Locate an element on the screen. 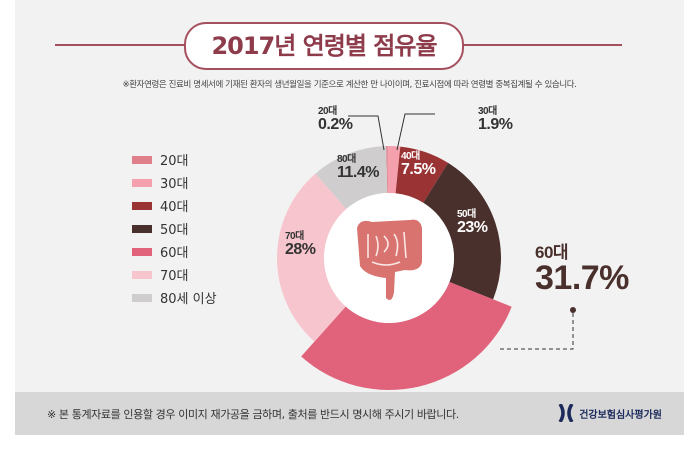 Image resolution: width=699 pixels, height=450 pixels. logo-text: 건강보험심사평가원 is located at coordinates (620, 415).